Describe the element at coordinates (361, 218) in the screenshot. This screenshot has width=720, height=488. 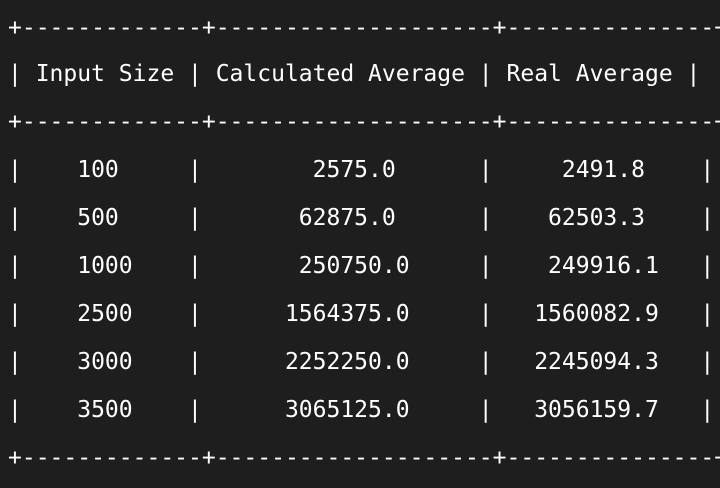
I see `table-row: | 500 | 62875.0 | 62503.3 |` at that location.